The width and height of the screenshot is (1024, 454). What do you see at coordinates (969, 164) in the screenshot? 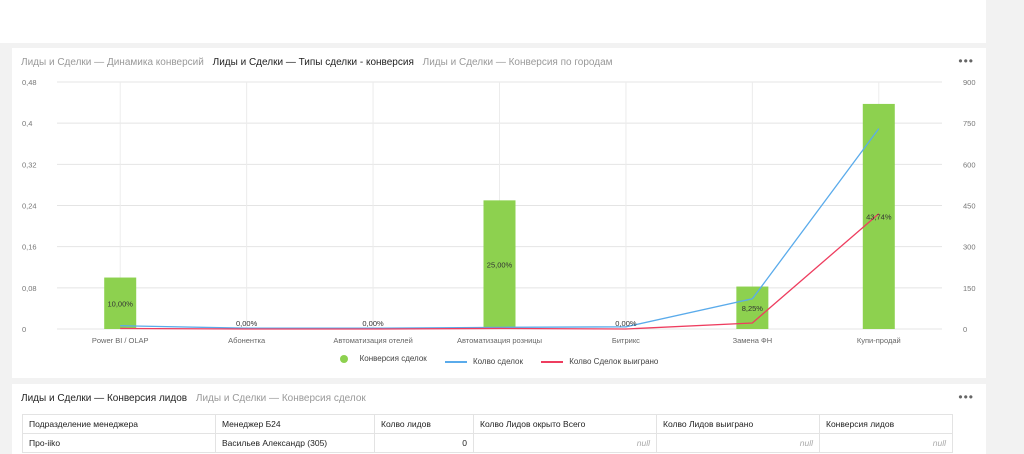
I see `y-axis-right-tick: 600` at bounding box center [969, 164].